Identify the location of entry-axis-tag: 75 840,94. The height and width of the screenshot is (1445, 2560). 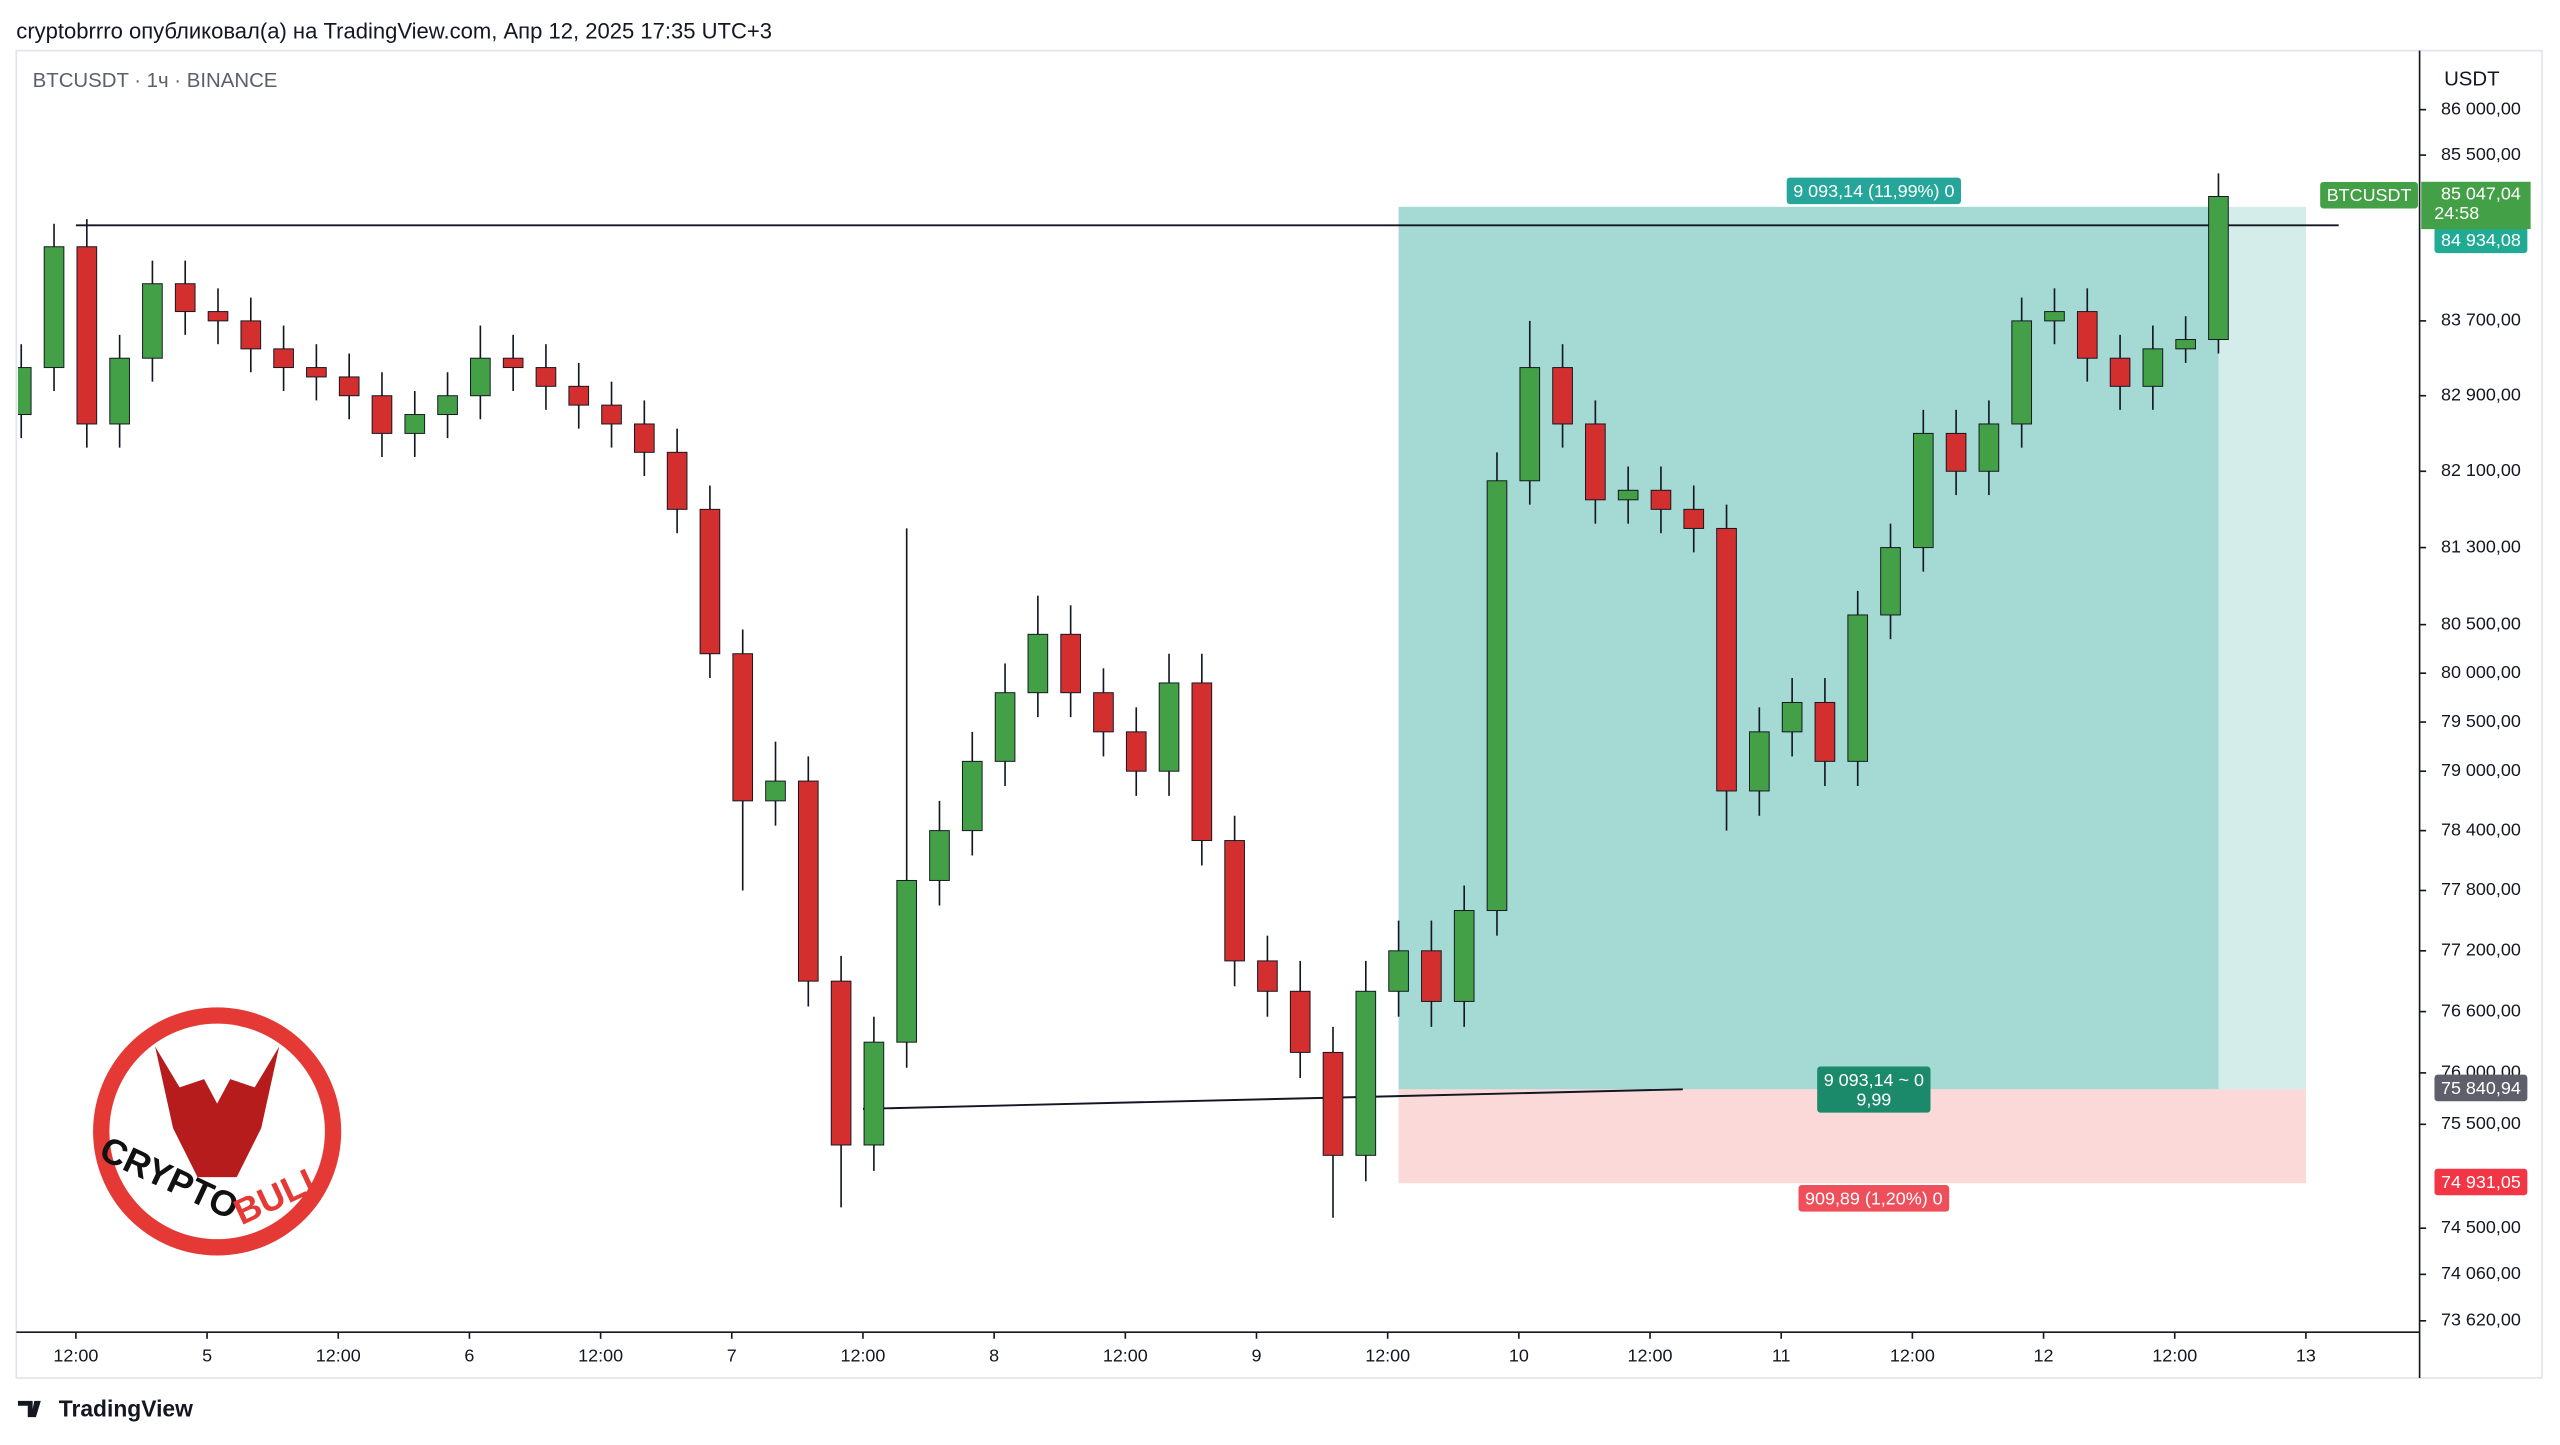
(2481, 1088).